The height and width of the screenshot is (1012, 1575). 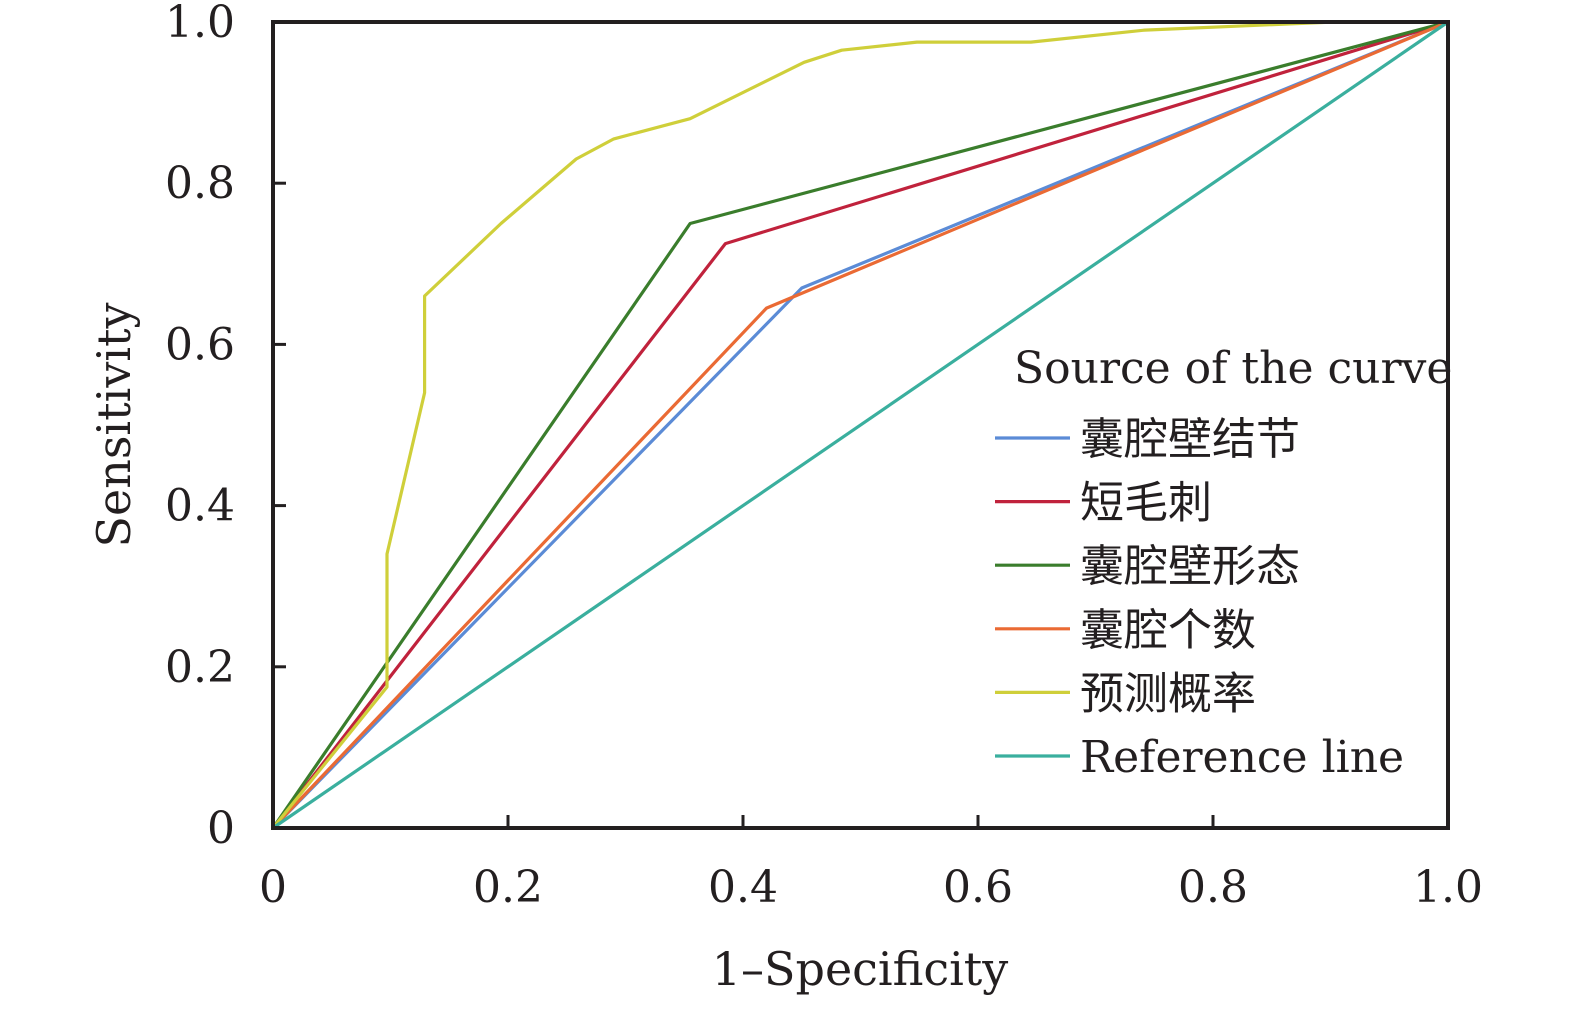 What do you see at coordinates (743, 887) in the screenshot?
I see `x-tick-label: 0.4` at bounding box center [743, 887].